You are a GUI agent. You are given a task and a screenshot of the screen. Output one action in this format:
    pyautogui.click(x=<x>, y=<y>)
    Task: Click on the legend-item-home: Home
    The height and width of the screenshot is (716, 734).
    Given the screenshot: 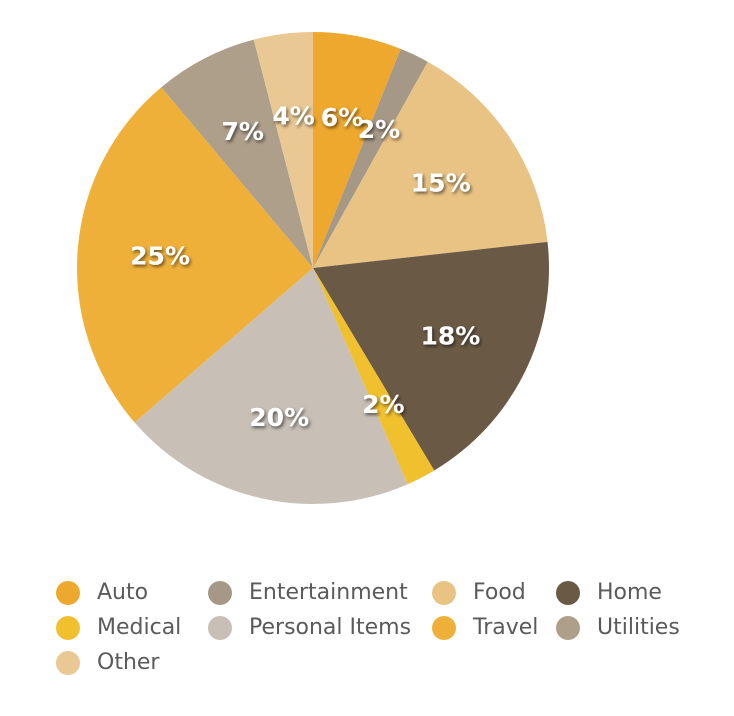 What is the action you would take?
    pyautogui.click(x=636, y=592)
    